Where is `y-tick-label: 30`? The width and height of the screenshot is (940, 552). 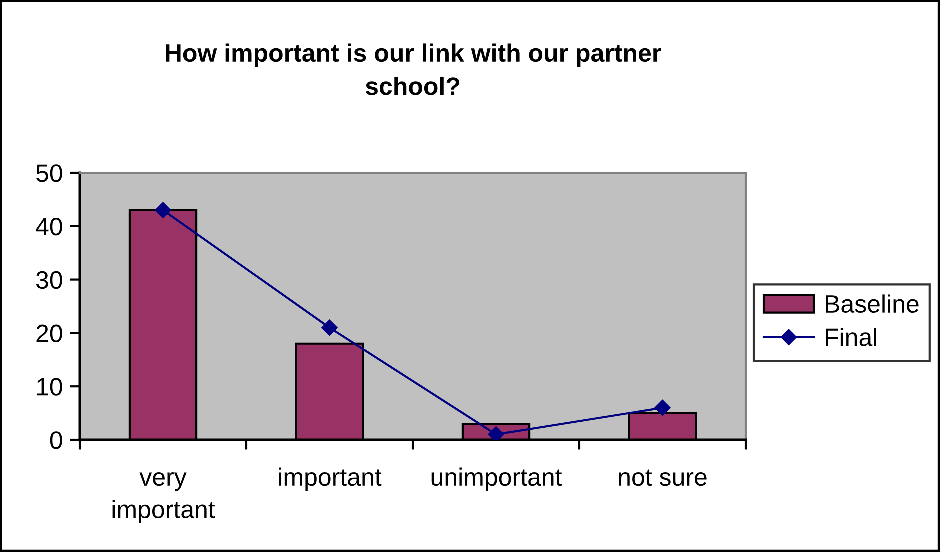
y-tick-label: 30 is located at coordinates (49, 280).